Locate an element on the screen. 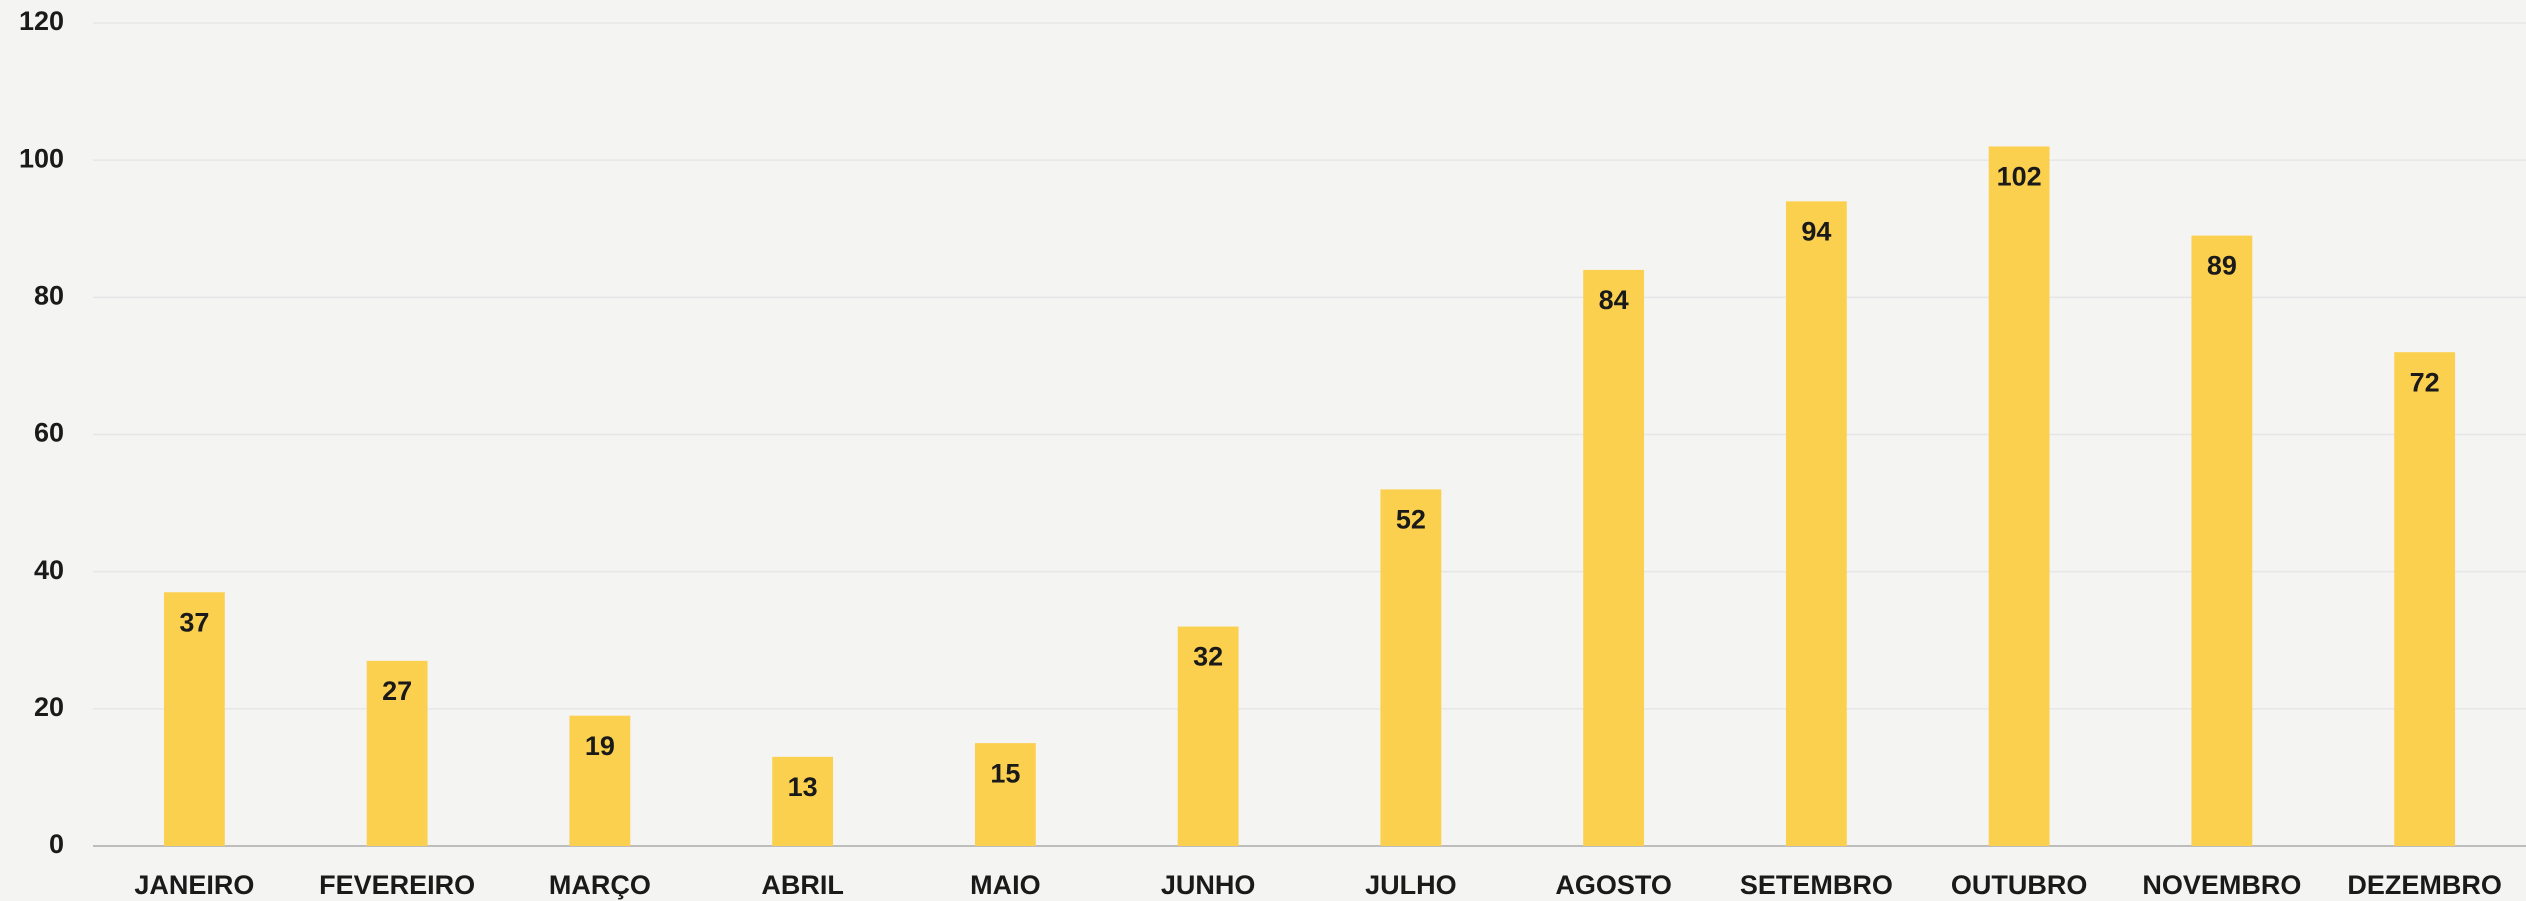  y-tick-label: 60 is located at coordinates (49, 433).